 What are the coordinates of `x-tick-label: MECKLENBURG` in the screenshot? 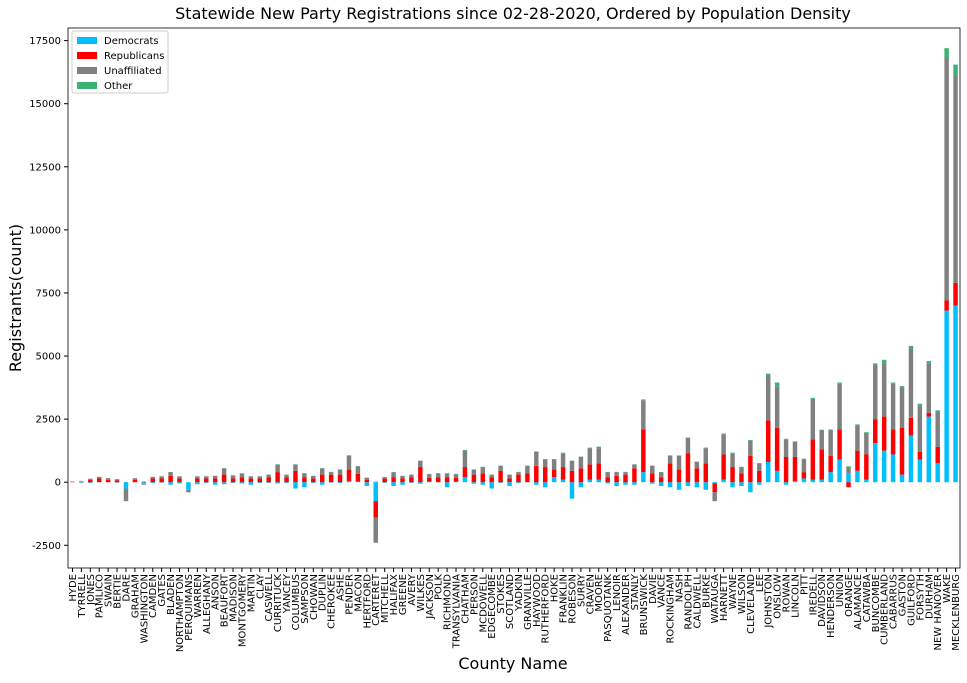 It's located at (956, 612).